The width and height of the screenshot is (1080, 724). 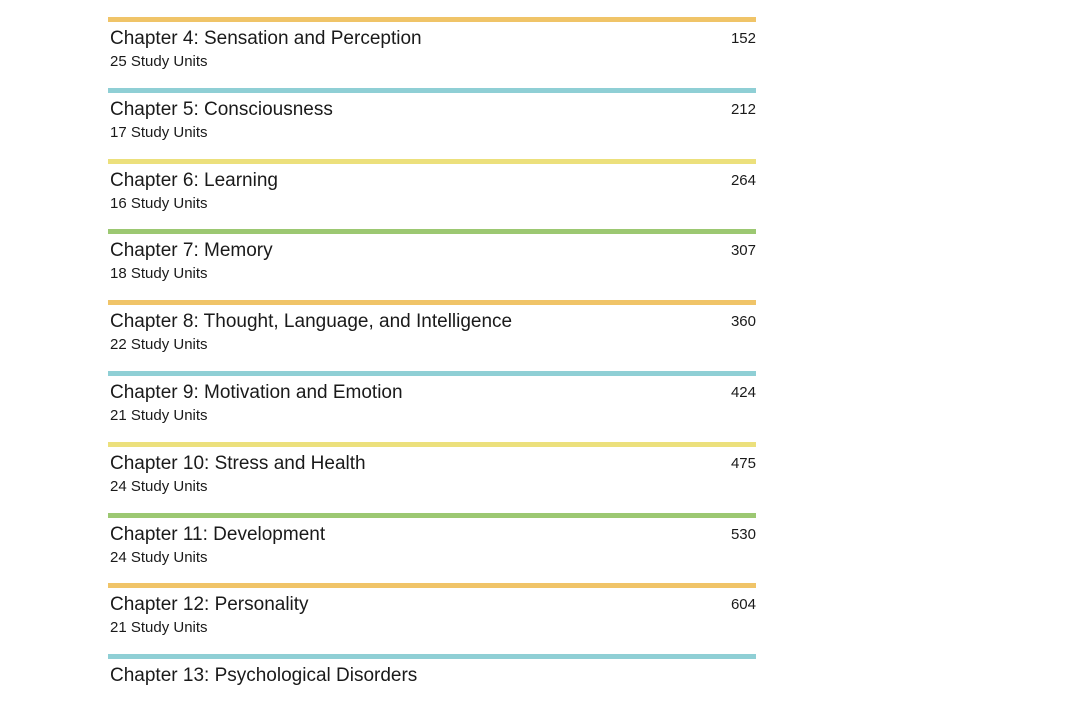 I want to click on page-number: 475, so click(x=743, y=463).